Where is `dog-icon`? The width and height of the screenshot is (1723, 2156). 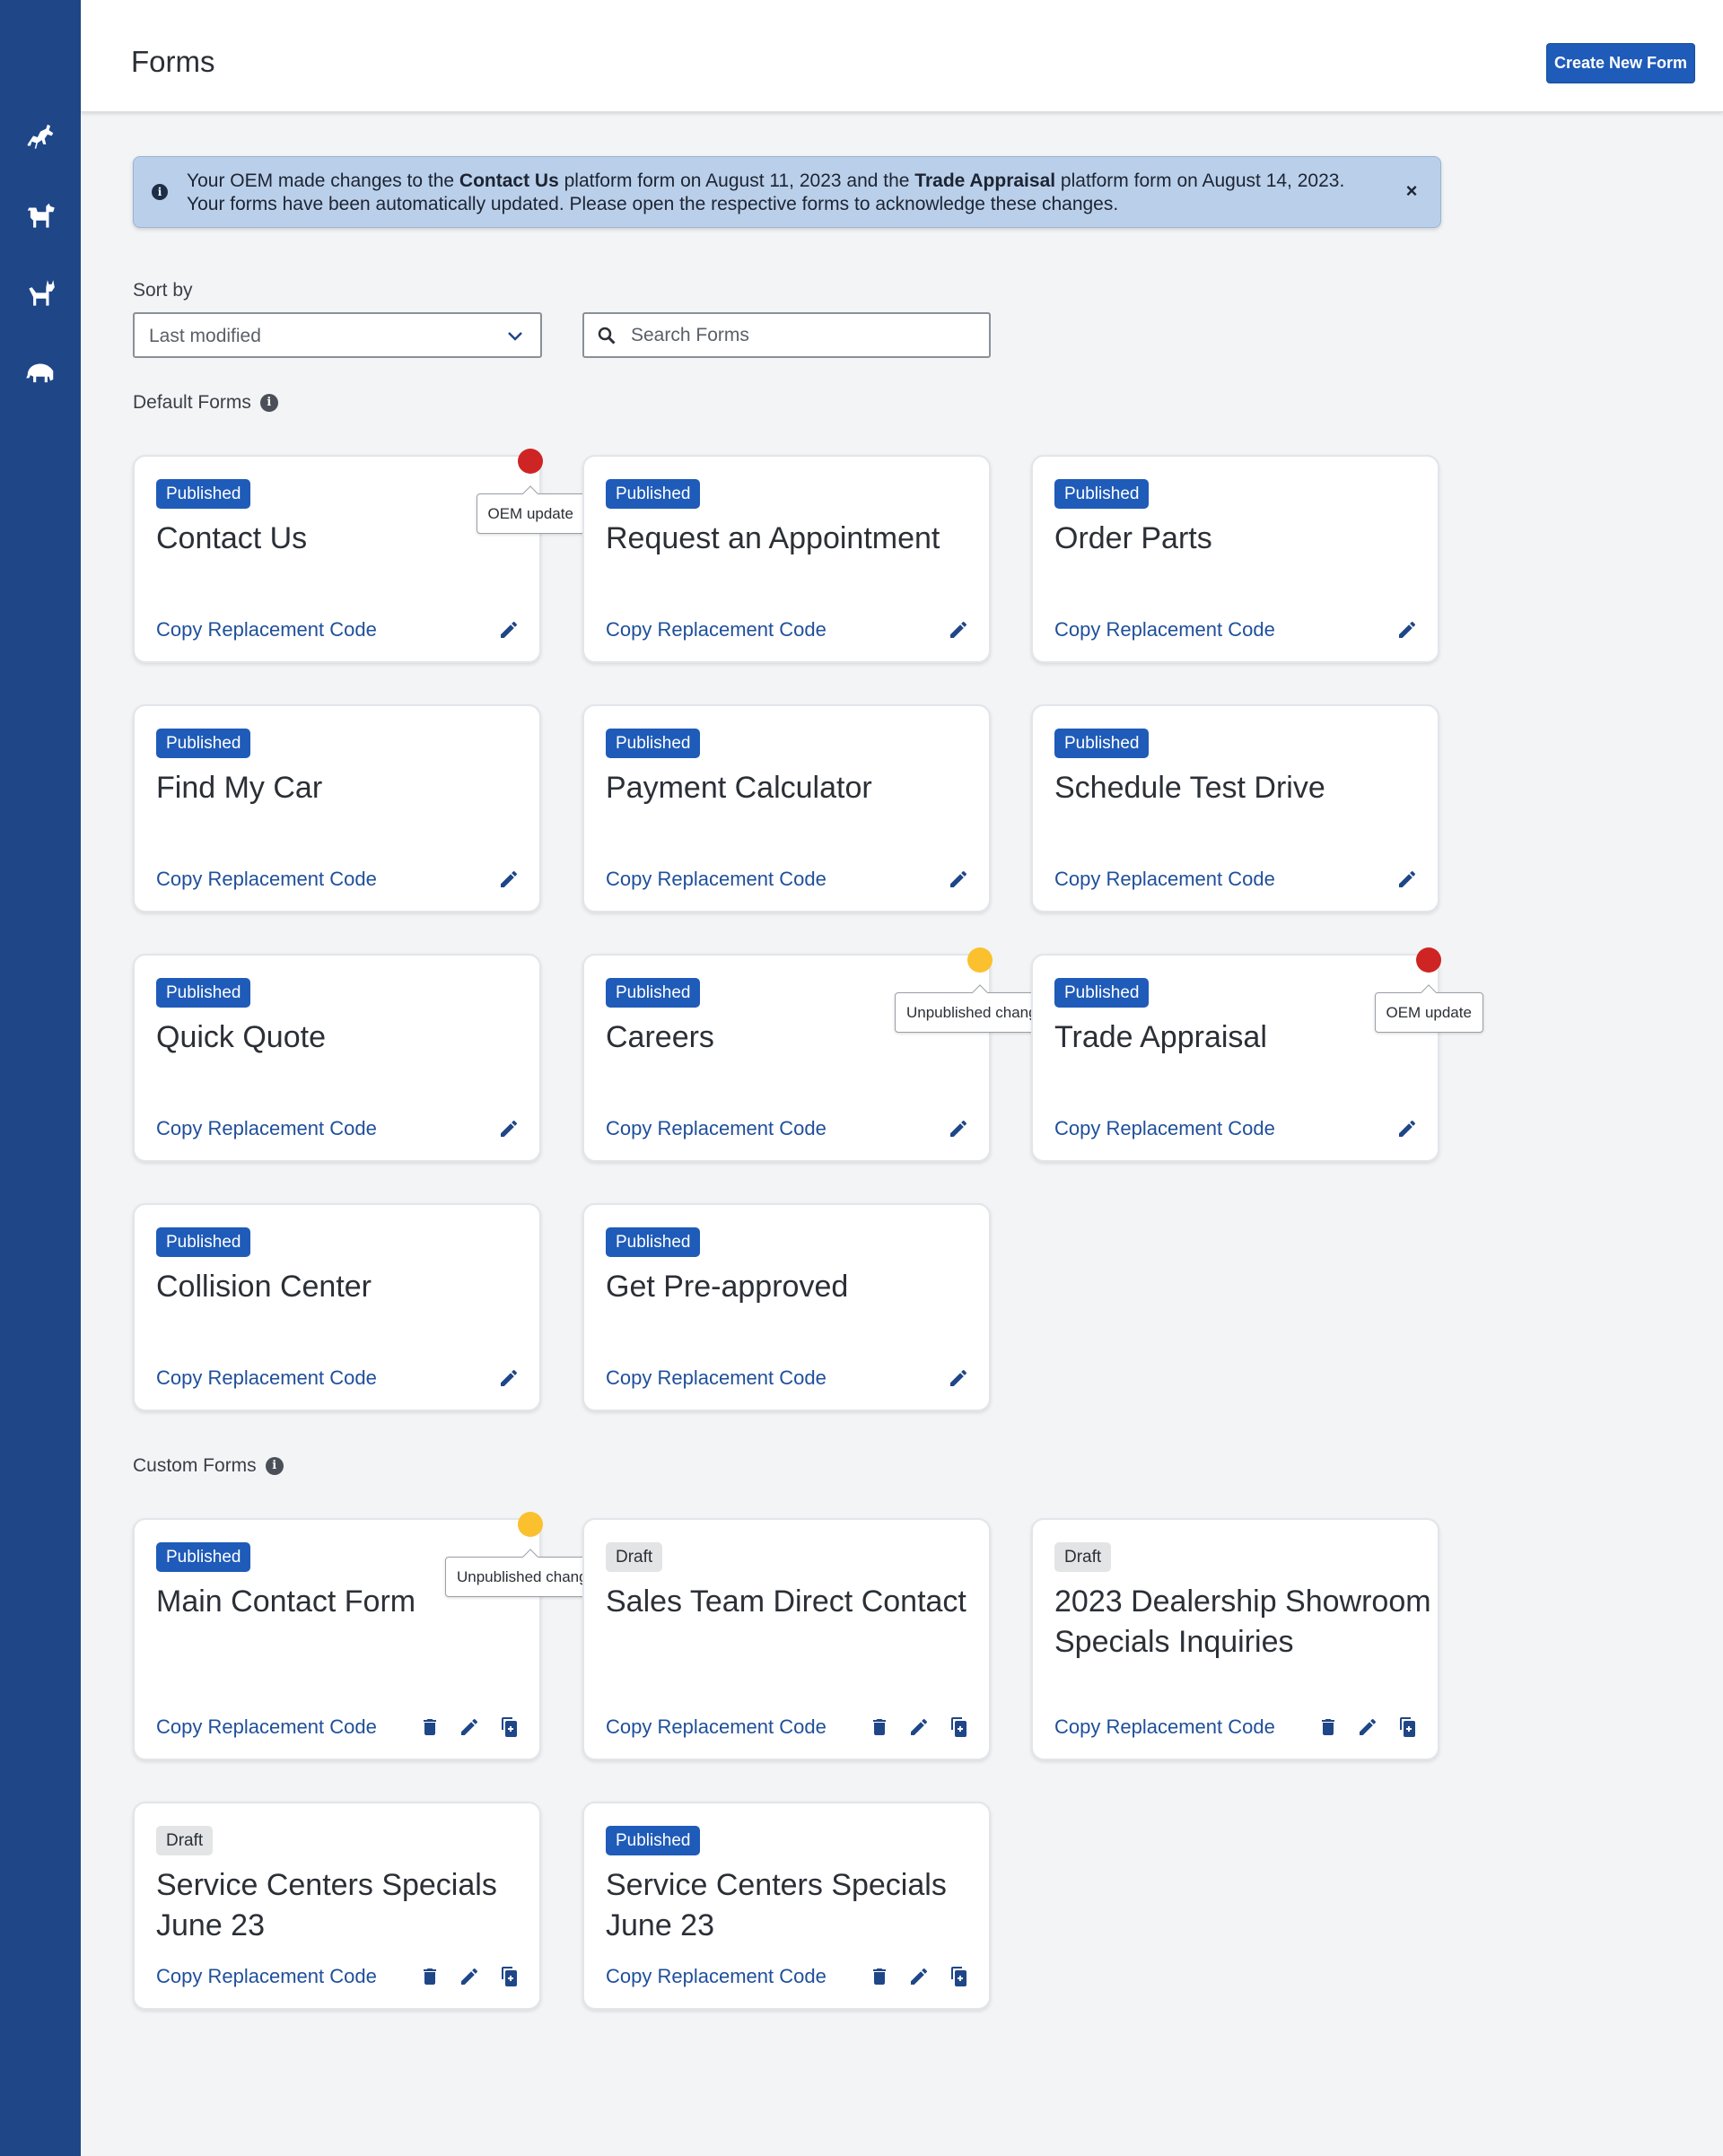
dog-icon is located at coordinates (40, 216).